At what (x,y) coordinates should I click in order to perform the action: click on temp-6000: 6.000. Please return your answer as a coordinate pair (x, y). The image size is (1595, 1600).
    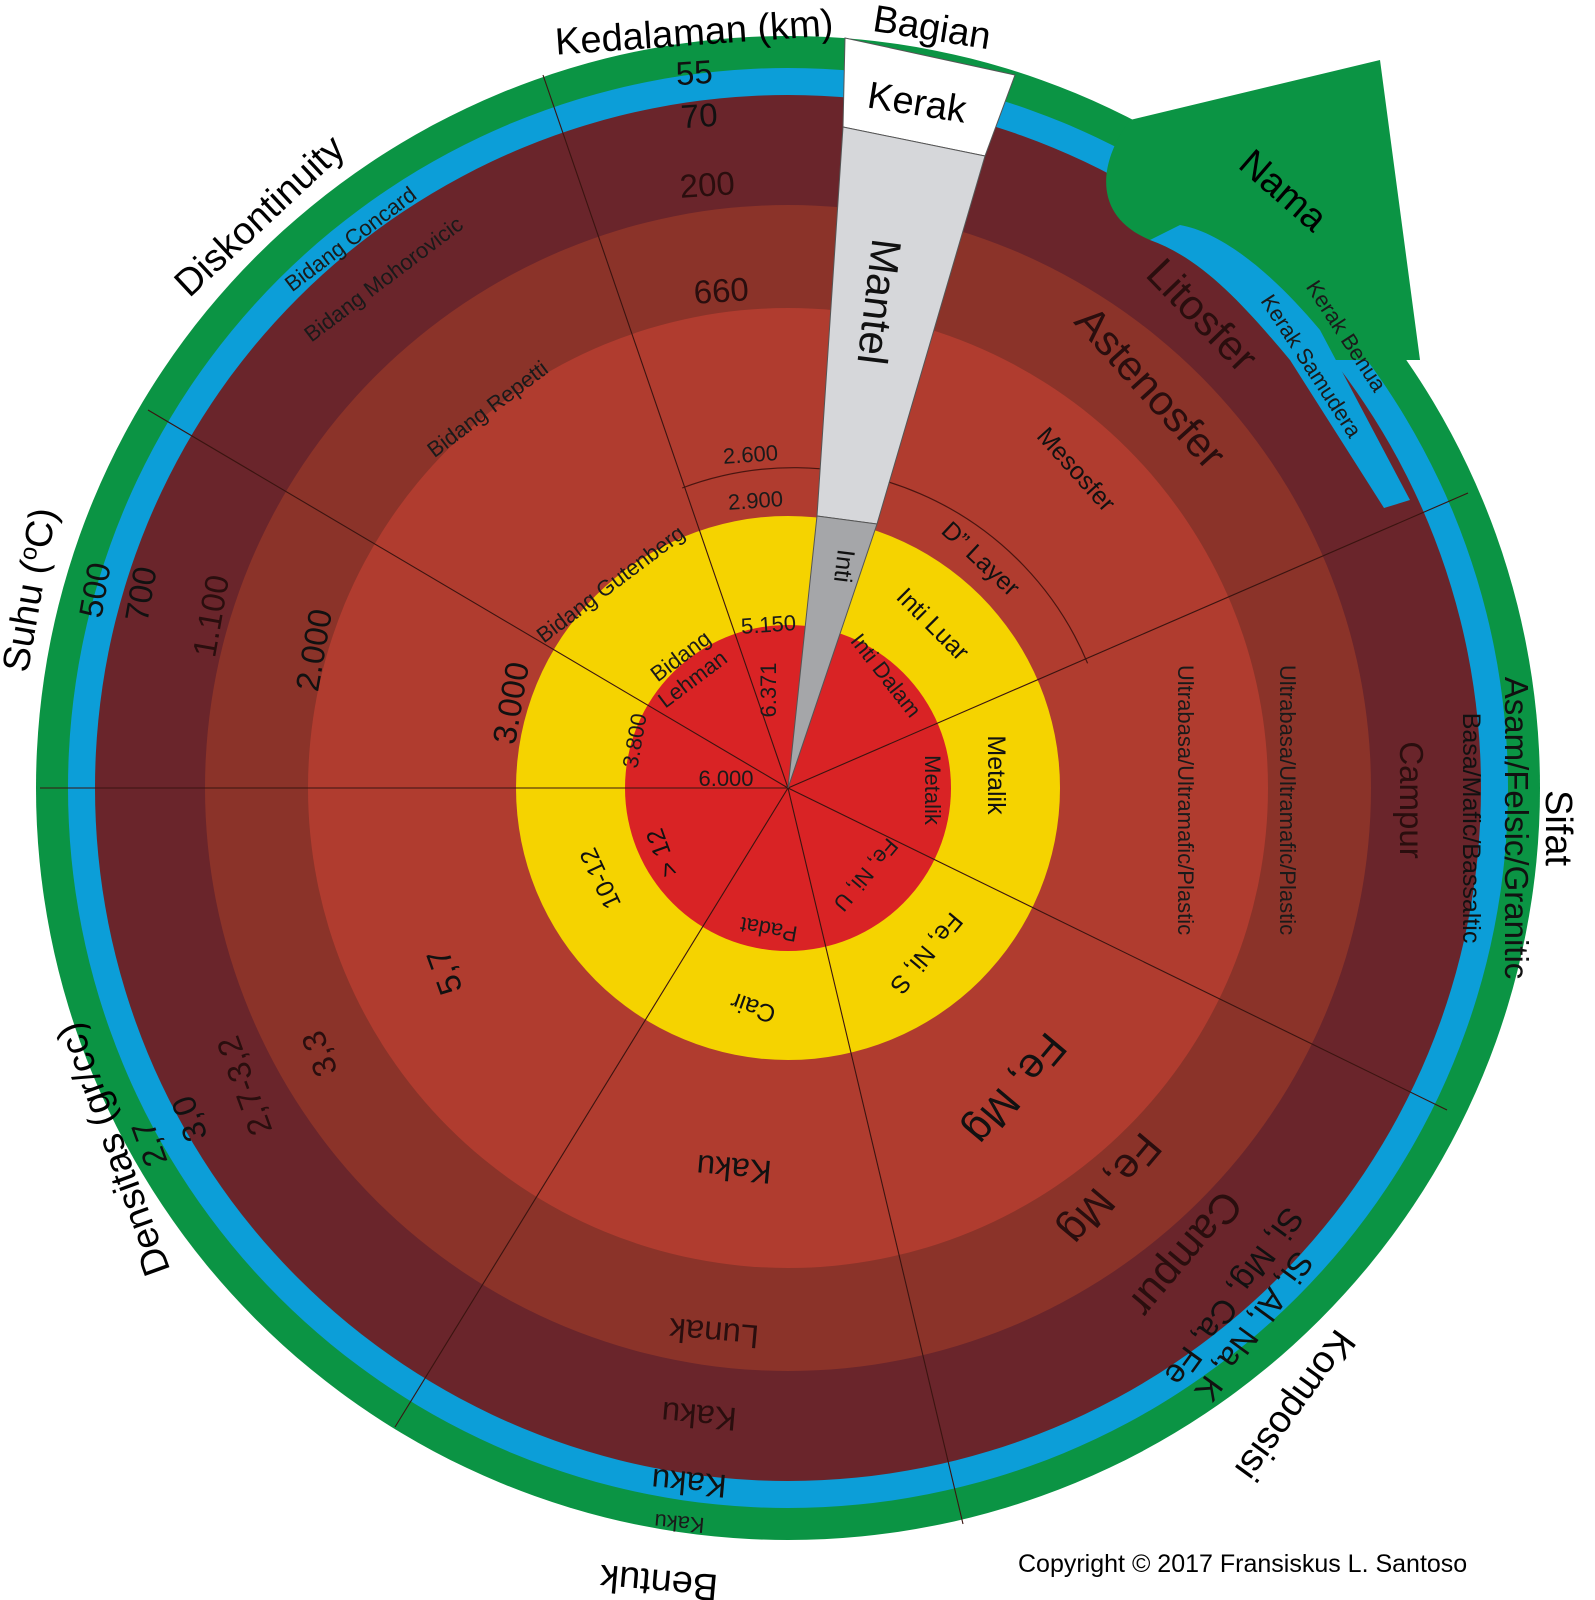
    Looking at the image, I should click on (725, 778).